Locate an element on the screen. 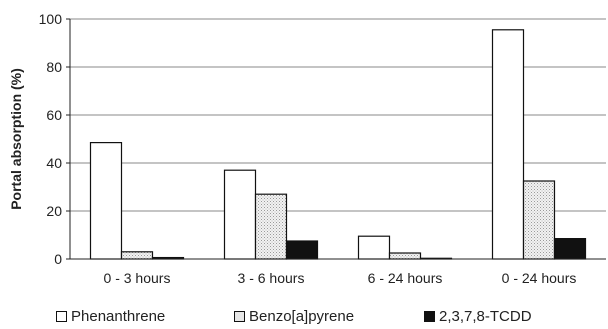 This screenshot has height=329, width=608. y-tick-label: 80 is located at coordinates (54, 67).